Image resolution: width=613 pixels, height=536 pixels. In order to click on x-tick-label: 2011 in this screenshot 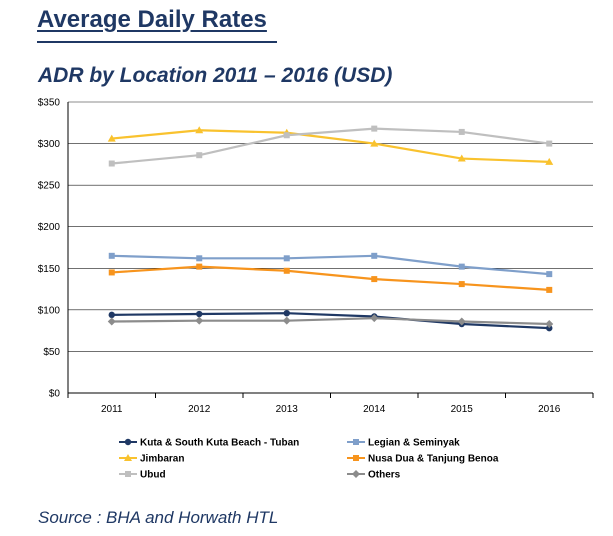, I will do `click(112, 409)`.